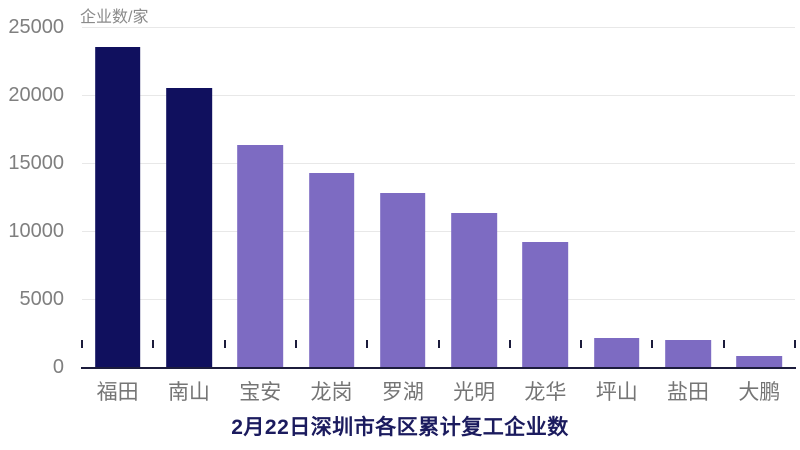  I want to click on bar-大鹏, so click(759, 361).